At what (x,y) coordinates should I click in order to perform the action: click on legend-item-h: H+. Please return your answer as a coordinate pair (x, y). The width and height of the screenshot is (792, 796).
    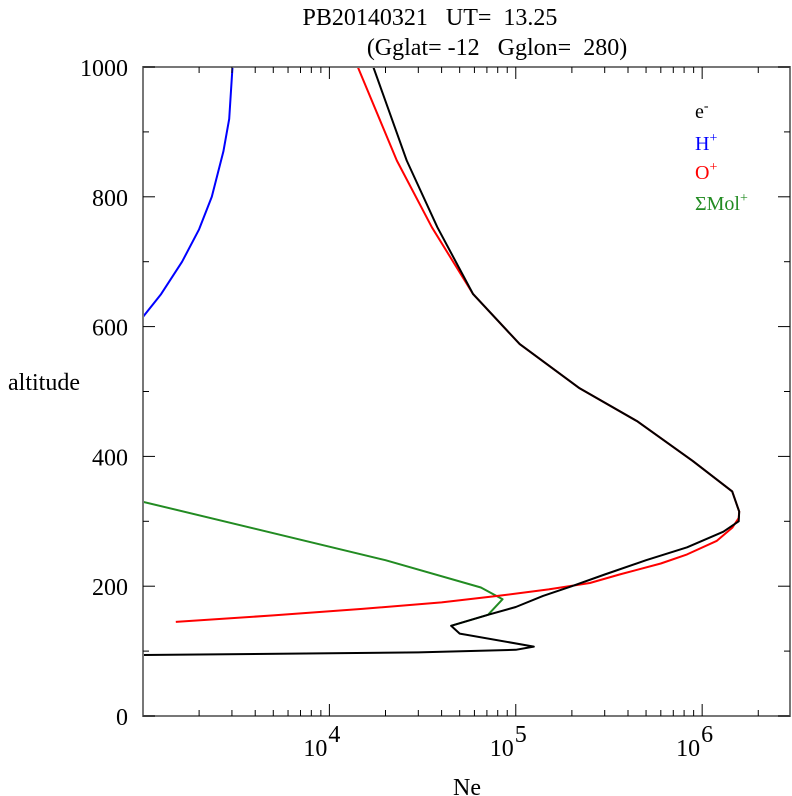
    Looking at the image, I should click on (706, 143).